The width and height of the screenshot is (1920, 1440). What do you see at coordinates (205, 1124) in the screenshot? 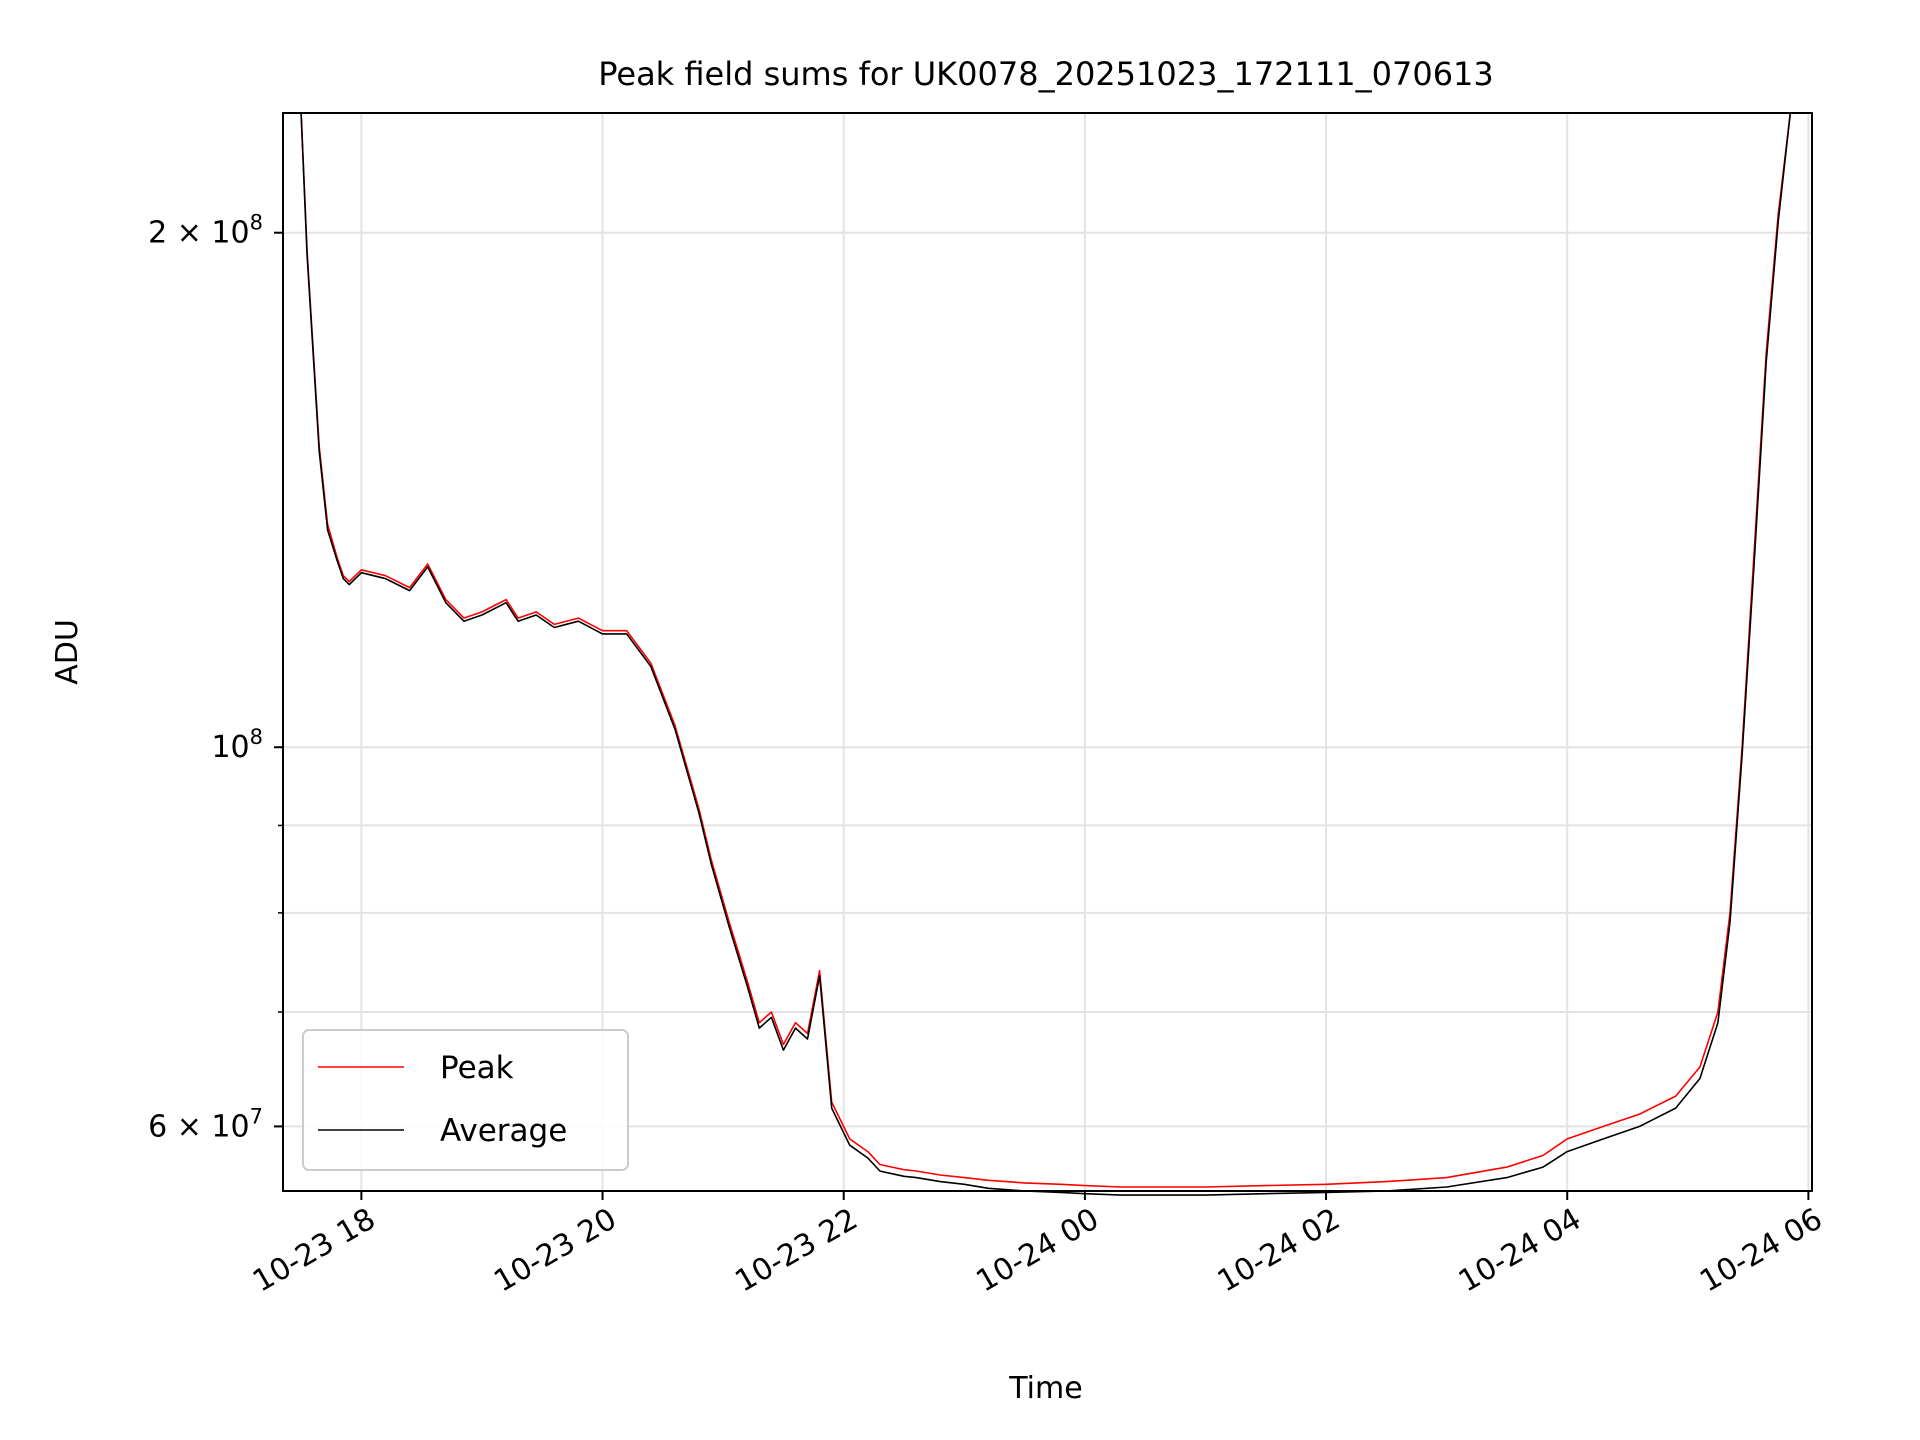
I see `y-tick-label: 6 × 107` at bounding box center [205, 1124].